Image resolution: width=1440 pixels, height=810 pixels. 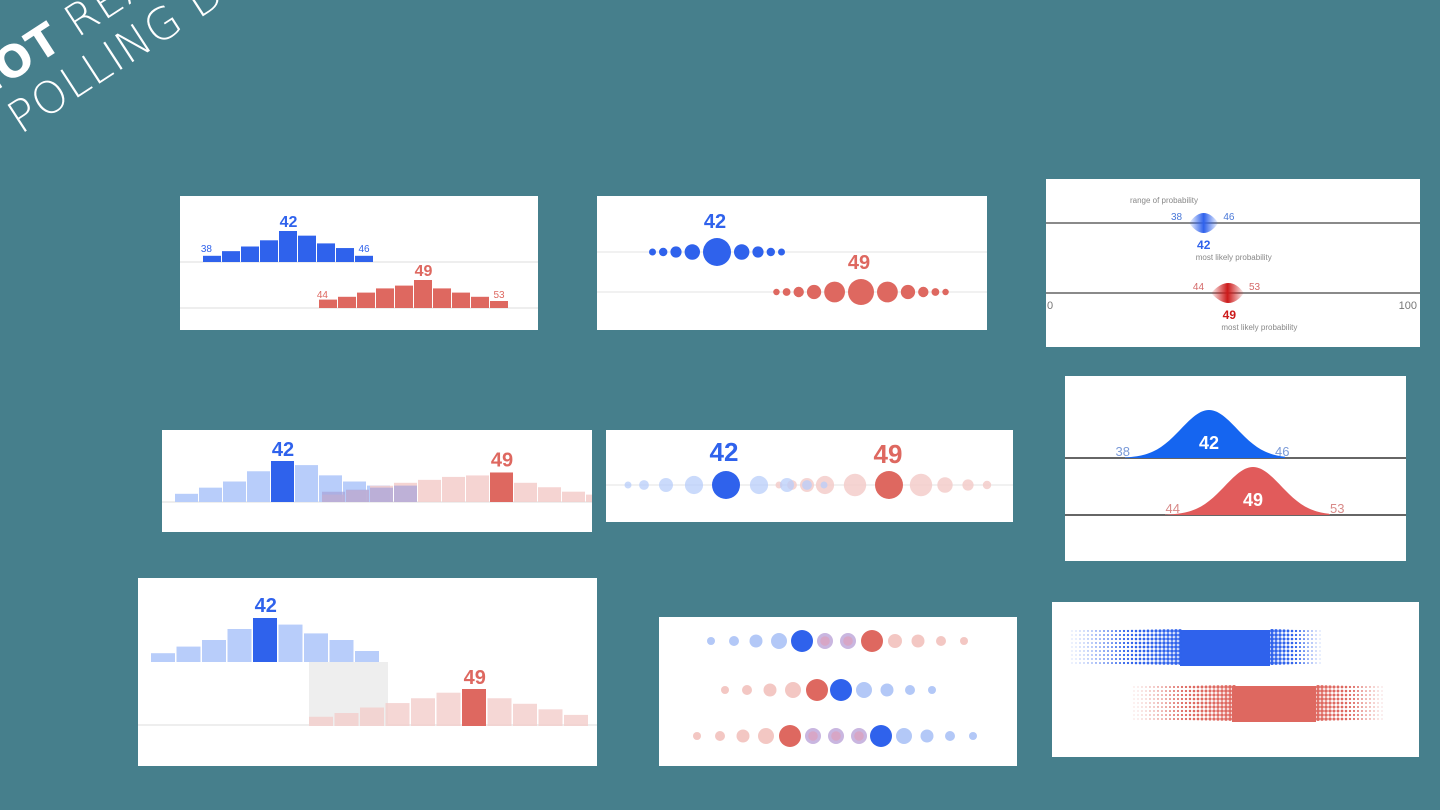 I want to click on card-stacked-histogram: 42 49, so click(x=367, y=672).